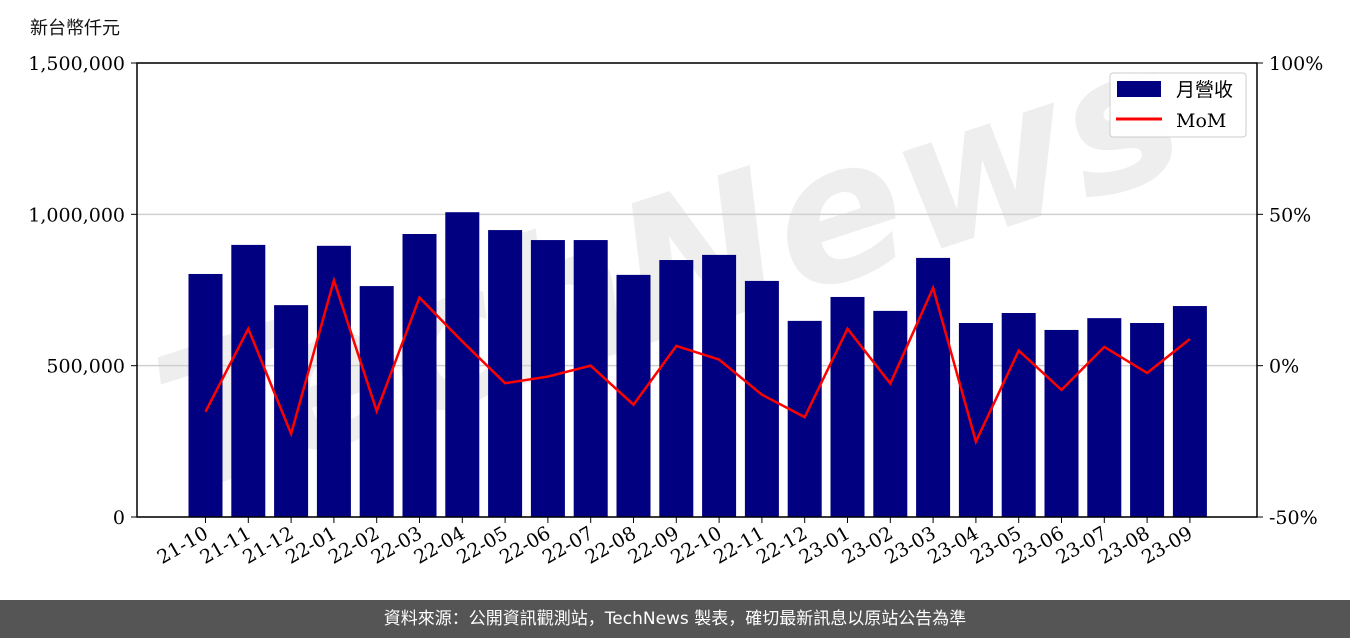  What do you see at coordinates (1167, 545) in the screenshot?
I see `x-tick-label: 23-09` at bounding box center [1167, 545].